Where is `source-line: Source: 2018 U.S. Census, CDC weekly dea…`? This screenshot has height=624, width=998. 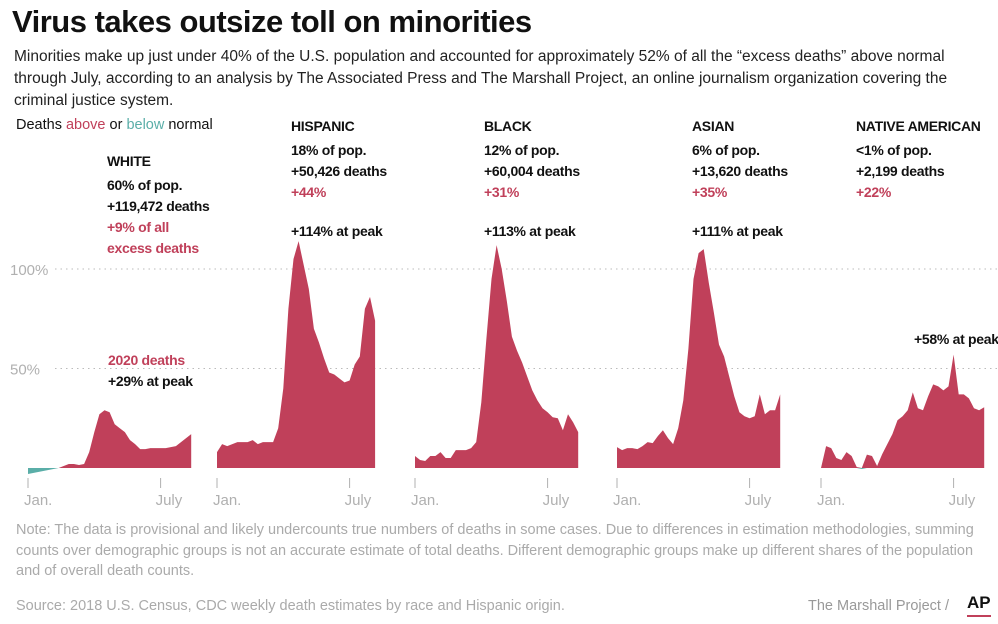
source-line: Source: 2018 U.S. Census, CDC weekly dea… is located at coordinates (290, 606).